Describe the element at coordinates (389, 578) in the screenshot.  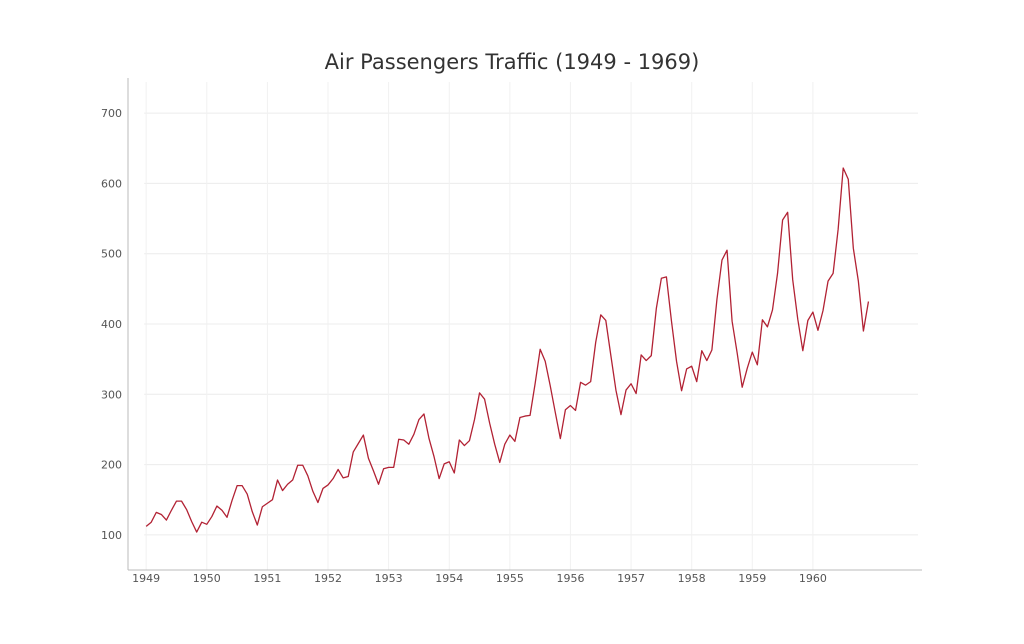
I see `x-tick-label: 1953` at that location.